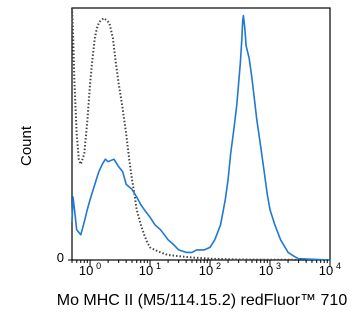 This screenshot has width=361, height=321. Describe the element at coordinates (202, 300) in the screenshot. I see `x-axis-label: Mo MHC II (M5/114.15.2) redFluor™ 710` at that location.